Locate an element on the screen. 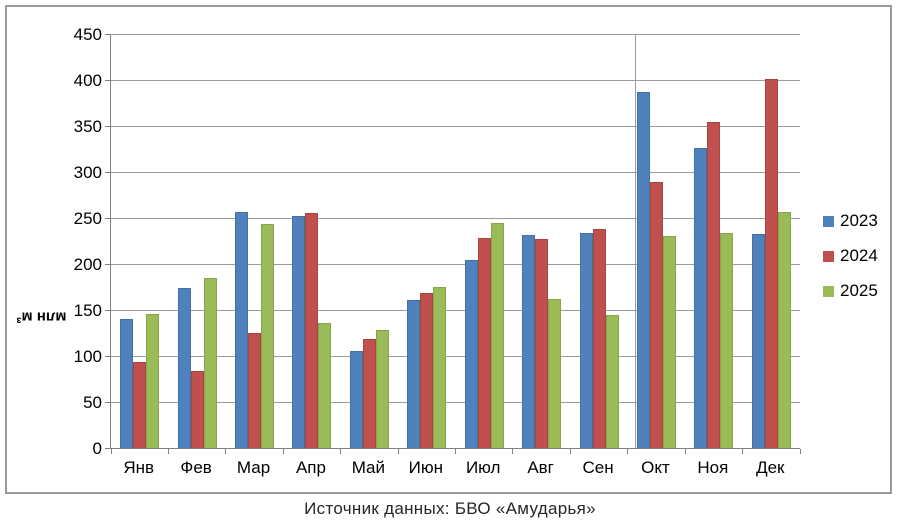  bar-2025-Янв is located at coordinates (153, 380).